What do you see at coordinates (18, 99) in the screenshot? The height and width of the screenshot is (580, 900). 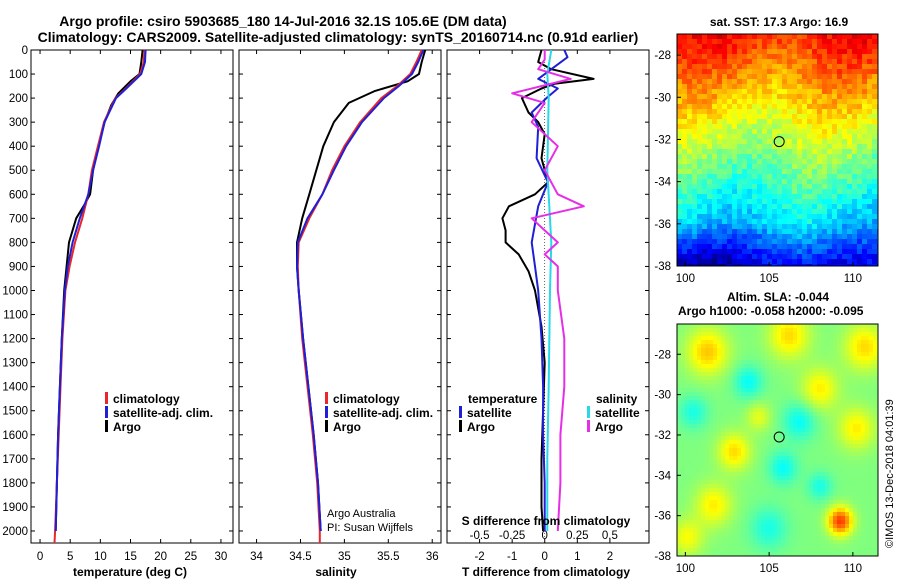 I see `depth-tick-label: 200` at bounding box center [18, 99].